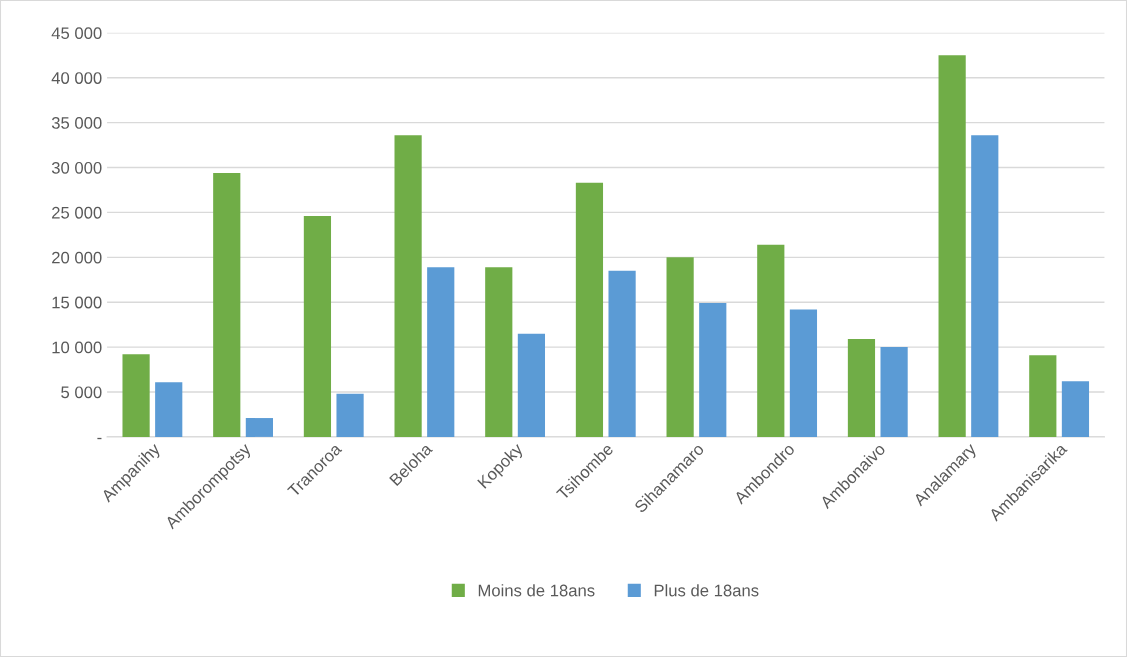 The width and height of the screenshot is (1127, 657). Describe the element at coordinates (81, 392) in the screenshot. I see `y-tick-label: 5 000` at that location.